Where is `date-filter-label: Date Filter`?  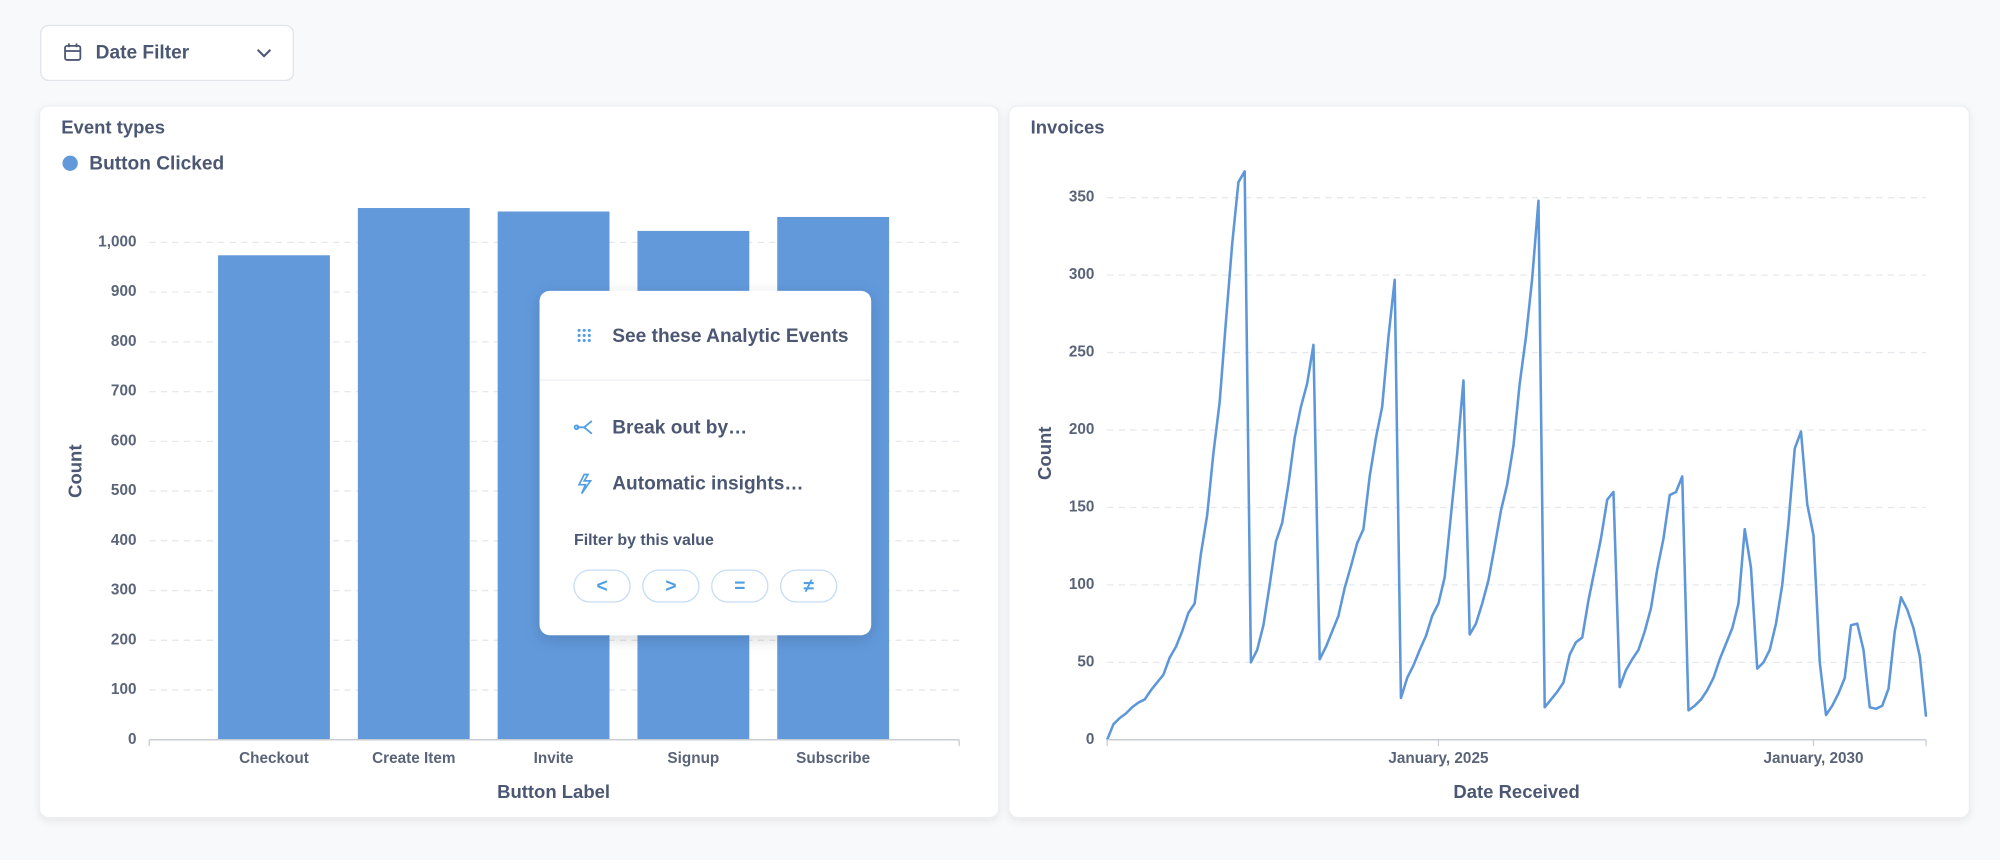 date-filter-label: Date Filter is located at coordinates (143, 53).